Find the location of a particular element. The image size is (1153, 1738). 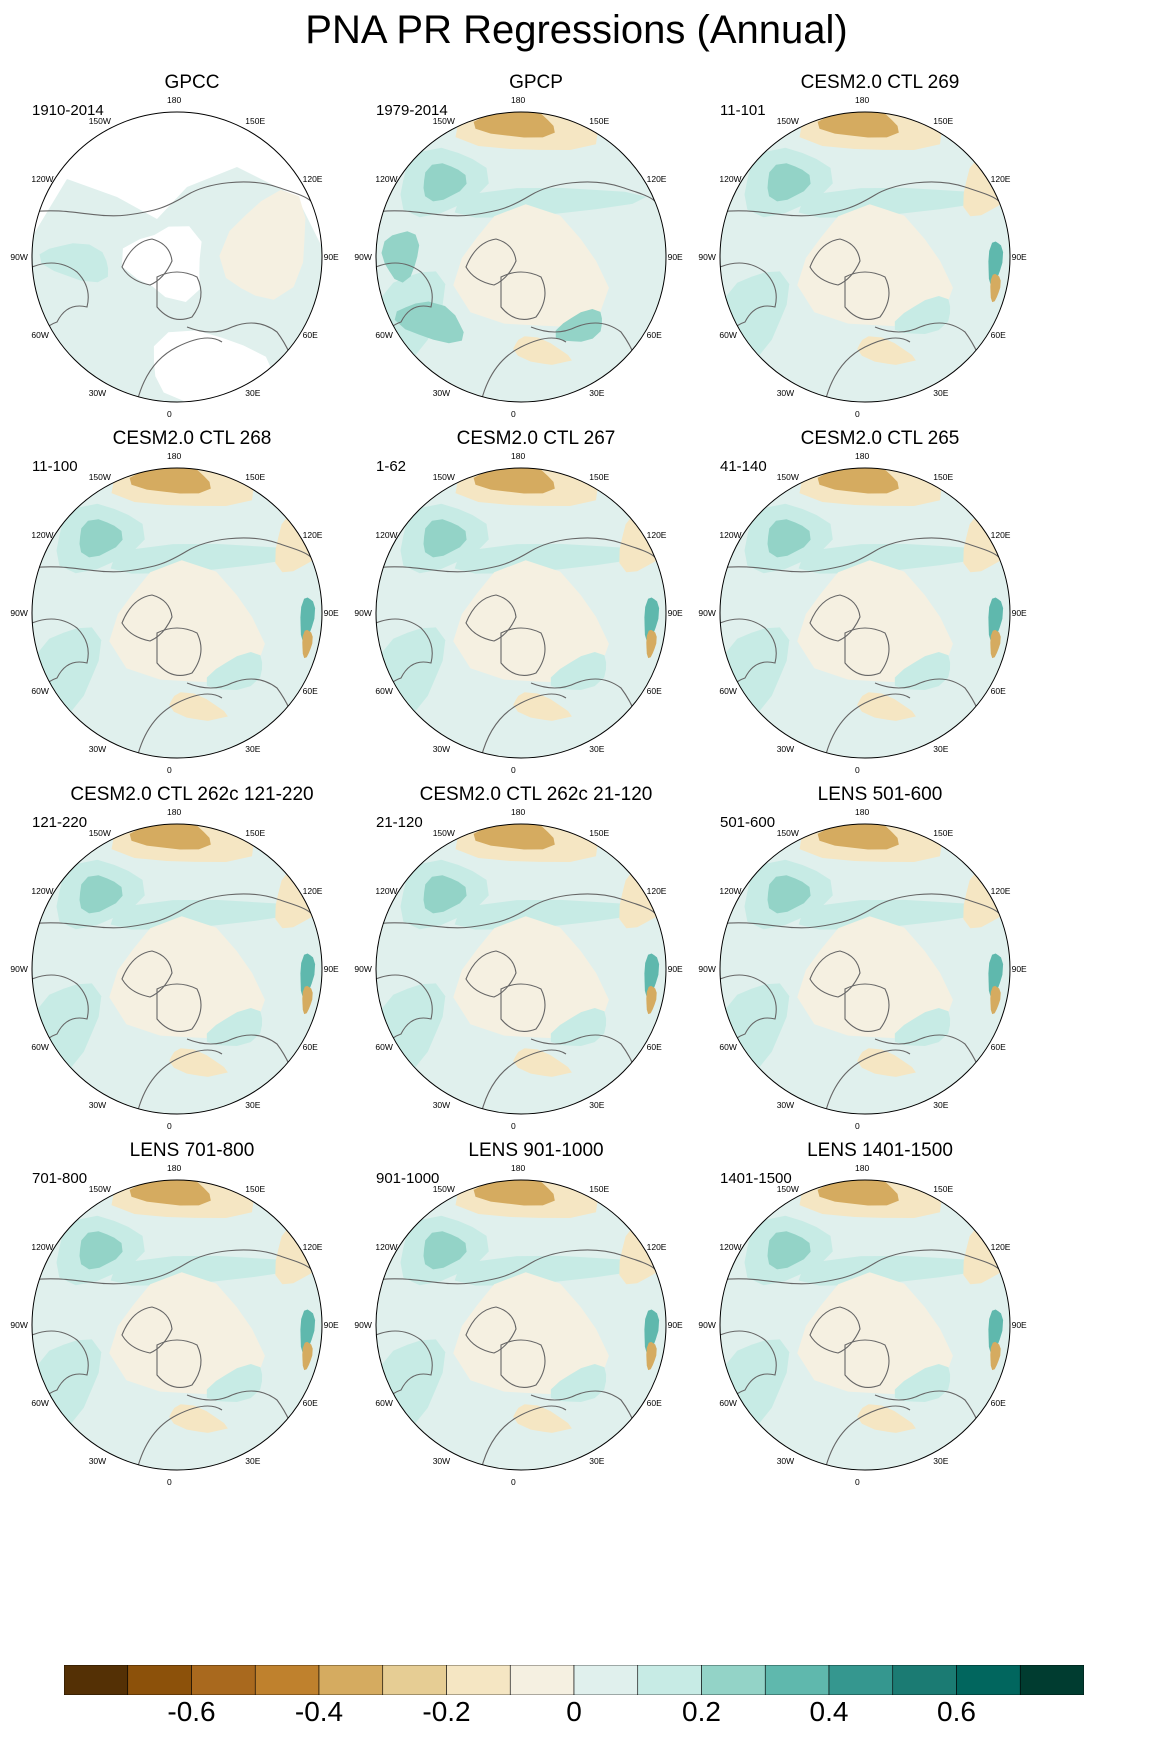

panel-title: LENS 1401-1500 is located at coordinates (880, 1150).